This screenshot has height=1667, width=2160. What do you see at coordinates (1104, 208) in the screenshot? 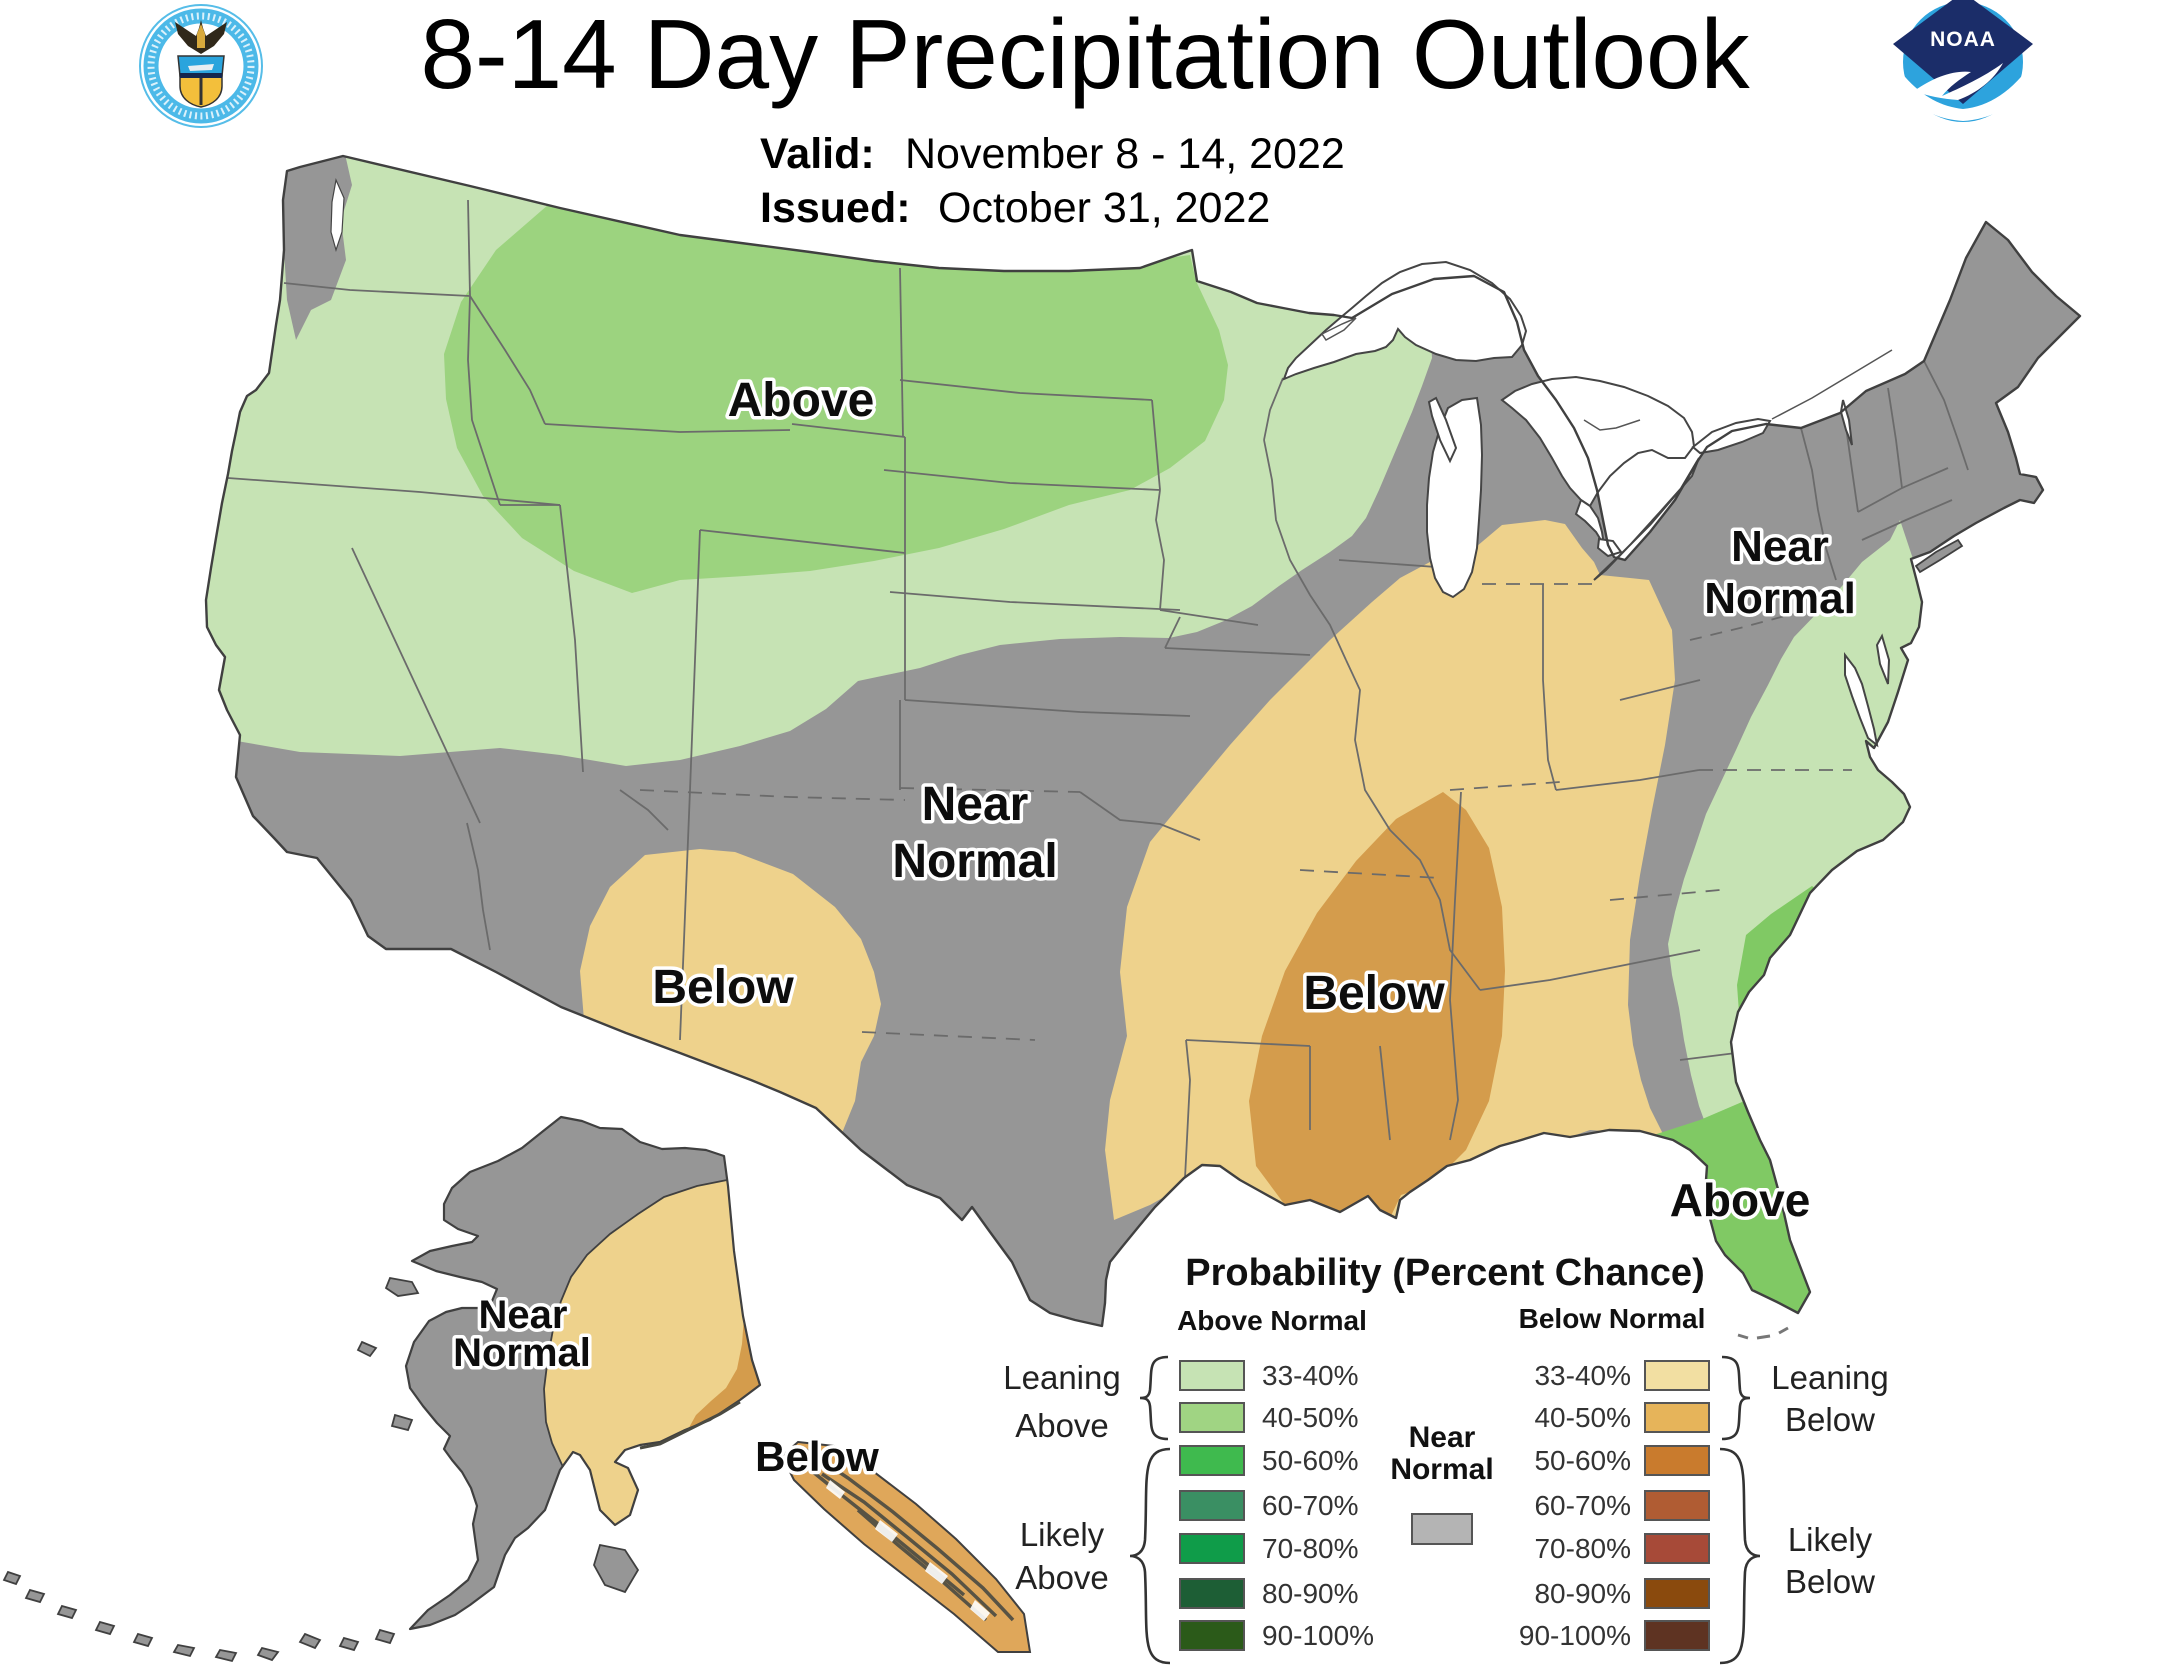
I see `svg-text: October 31, 2022` at bounding box center [1104, 208].